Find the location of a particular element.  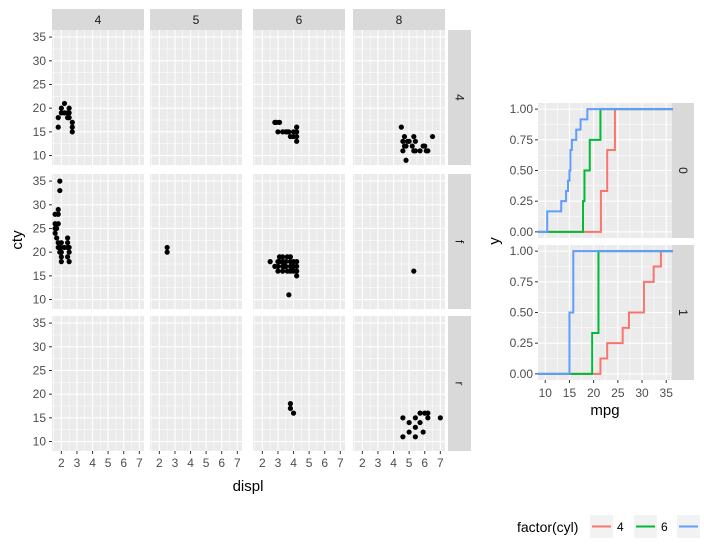

y-tick-label: 0.50 is located at coordinates (522, 313).